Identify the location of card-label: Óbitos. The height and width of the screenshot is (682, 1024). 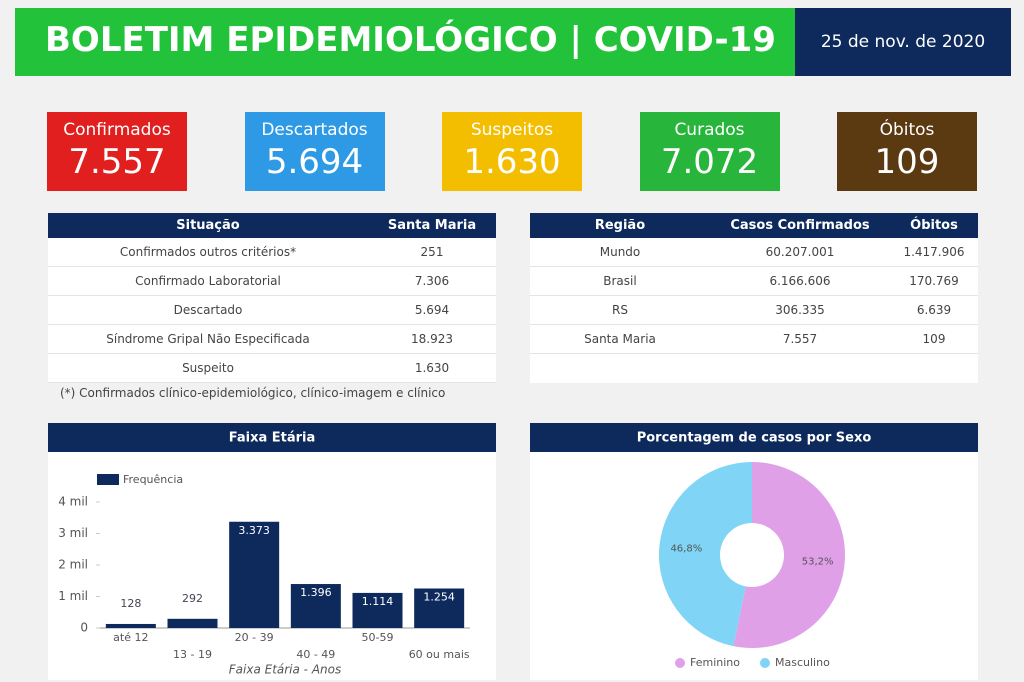
(907, 130).